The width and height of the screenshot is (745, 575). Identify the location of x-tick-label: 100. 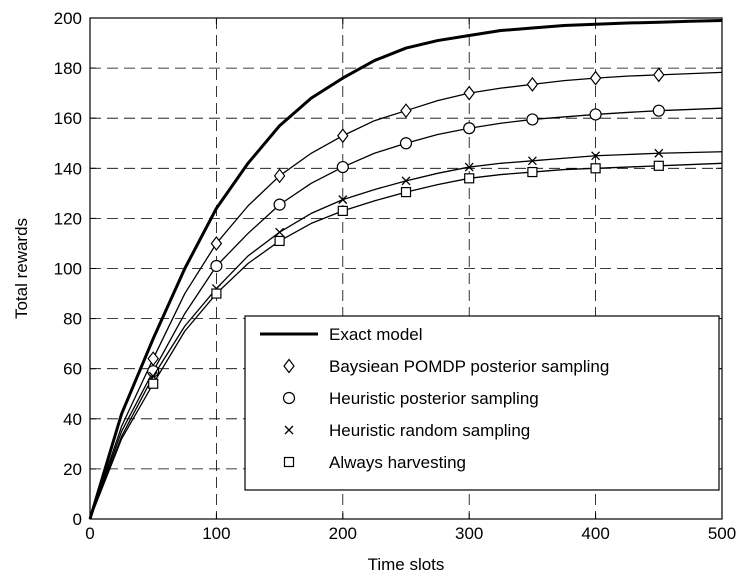
(216, 533).